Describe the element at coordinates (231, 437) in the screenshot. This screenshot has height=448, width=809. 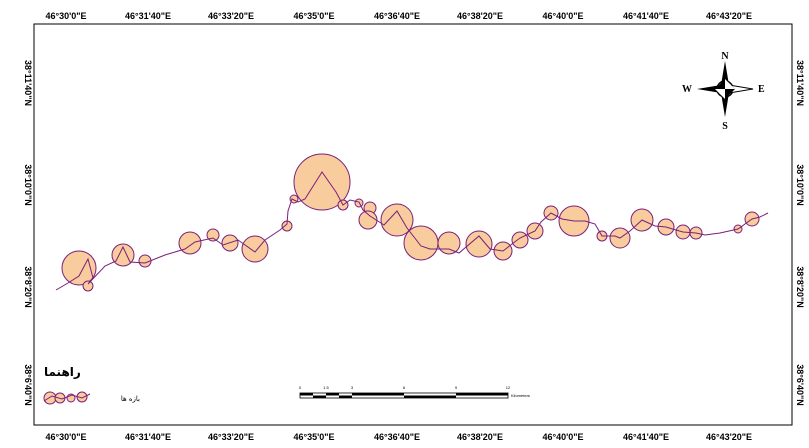
I see `bottom-tick-label: 46°33'20"E` at that location.